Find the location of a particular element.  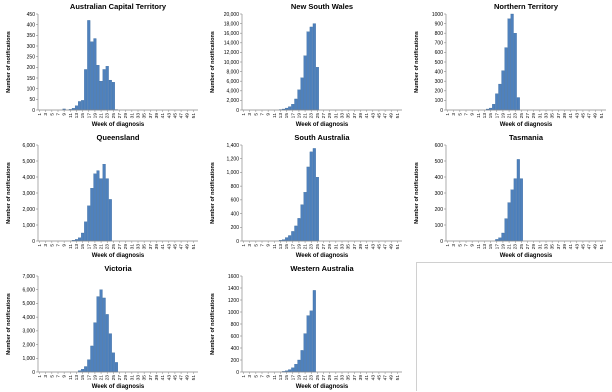

y-tick-label: 250 is located at coordinates (31, 57).